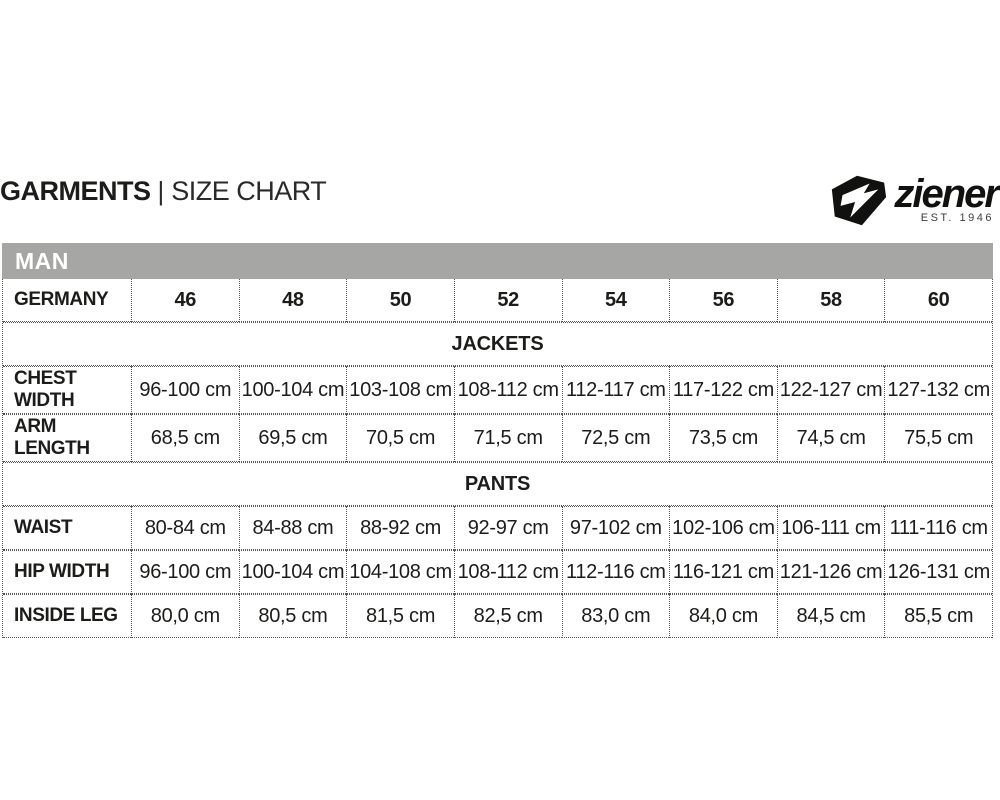 The height and width of the screenshot is (800, 1000). I want to click on measurement-value-cell: 72,5 cm, so click(615, 438).